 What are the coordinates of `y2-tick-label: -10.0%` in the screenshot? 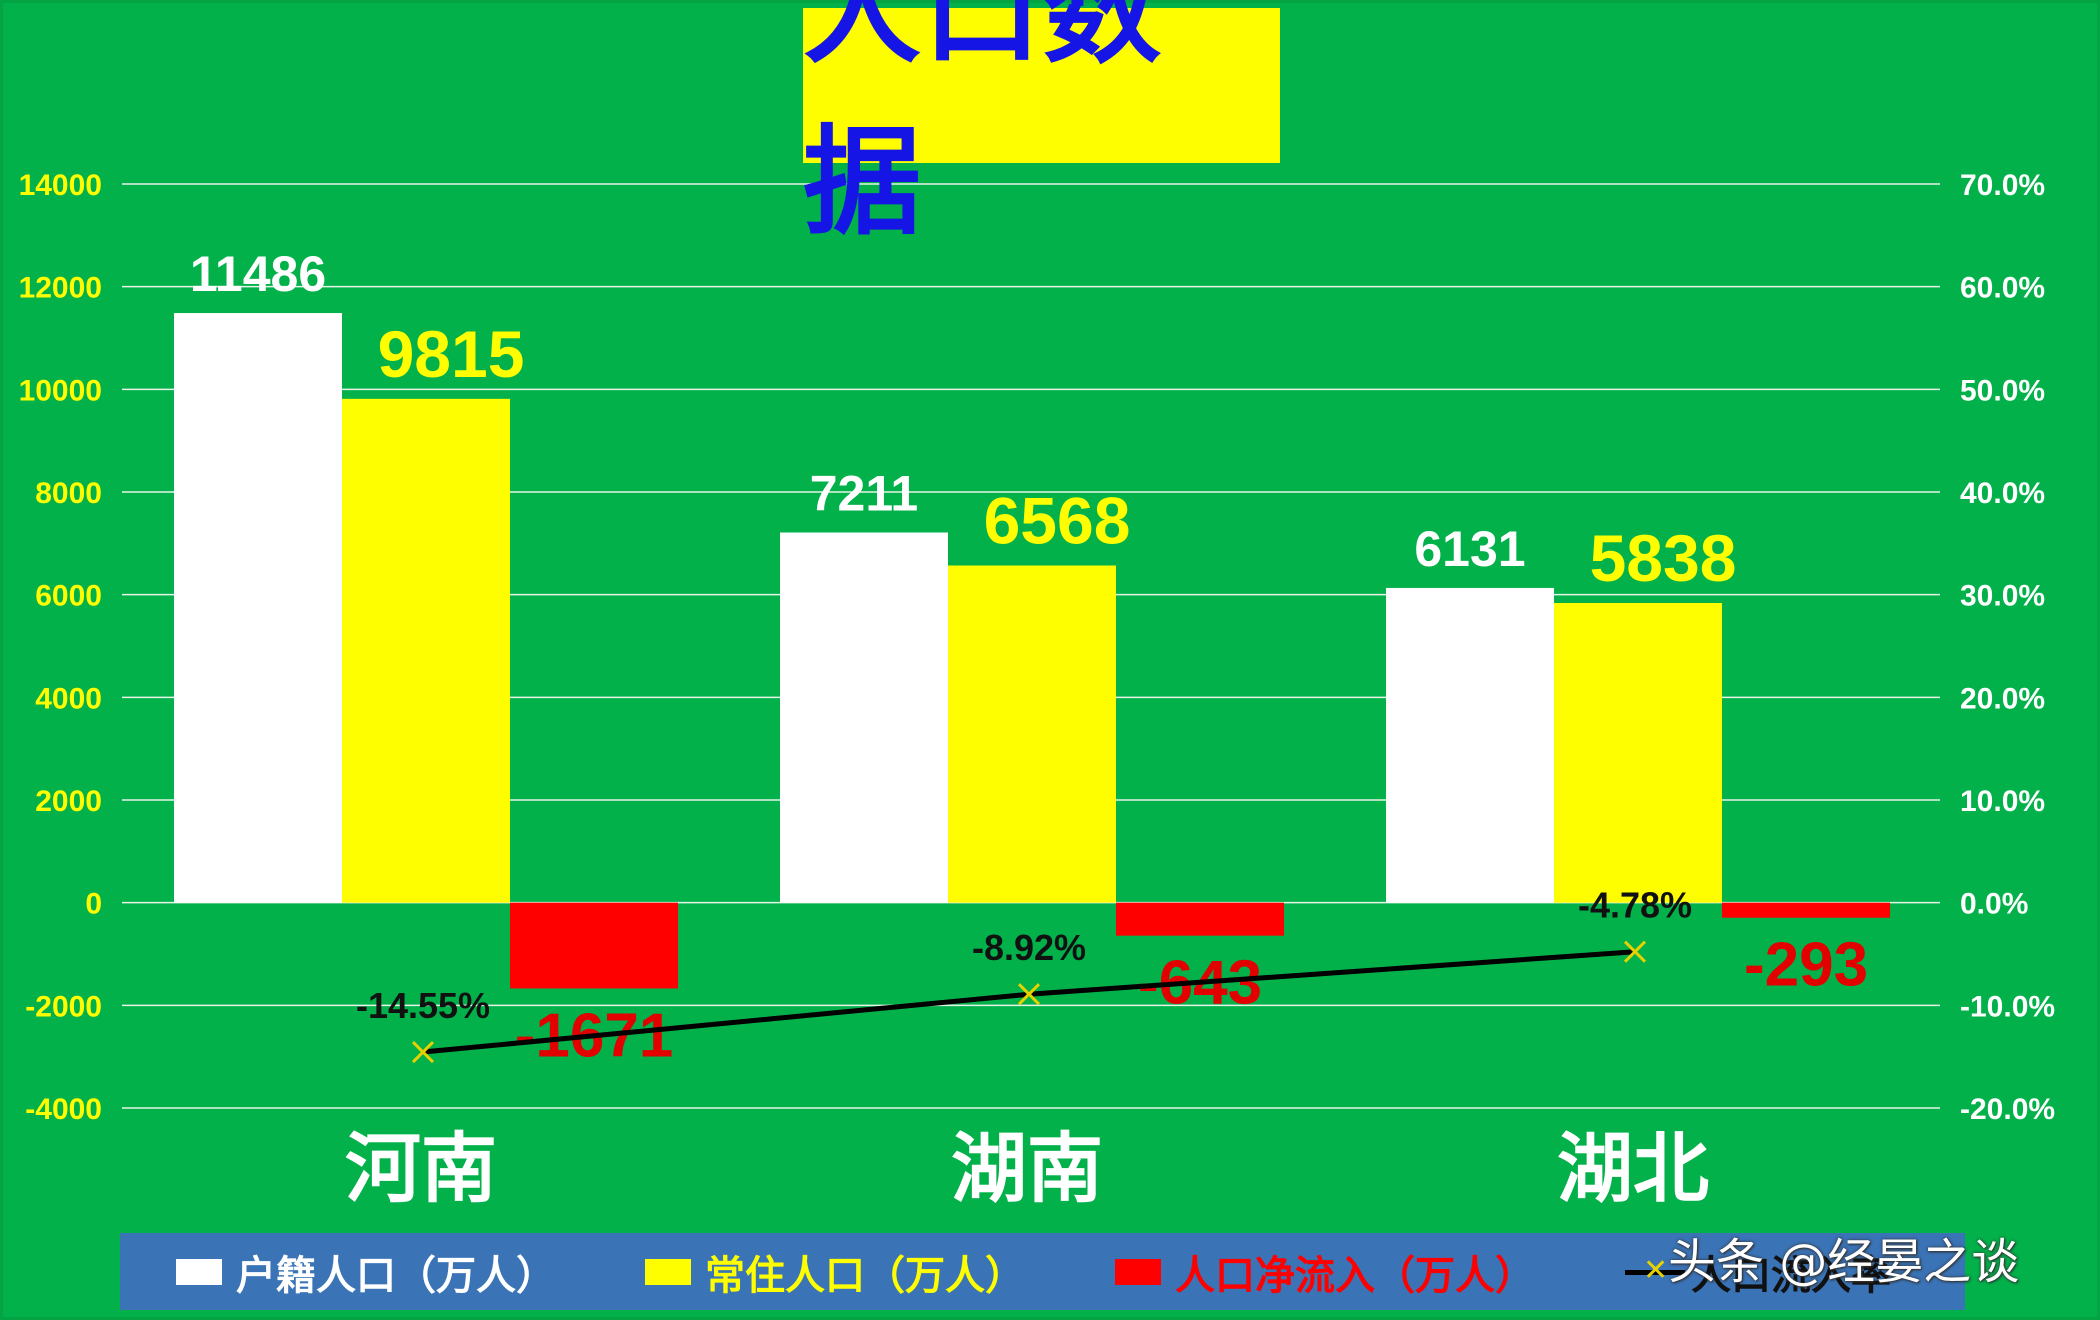 It's located at (2007, 1006).